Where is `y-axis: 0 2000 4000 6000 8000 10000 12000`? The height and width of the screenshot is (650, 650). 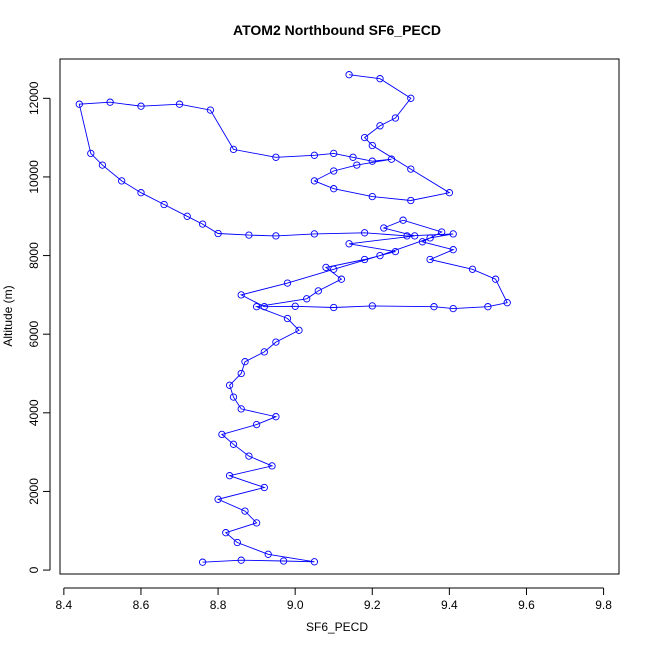
y-axis: 0 2000 4000 6000 8000 10000 12000 is located at coordinates (39, 327).